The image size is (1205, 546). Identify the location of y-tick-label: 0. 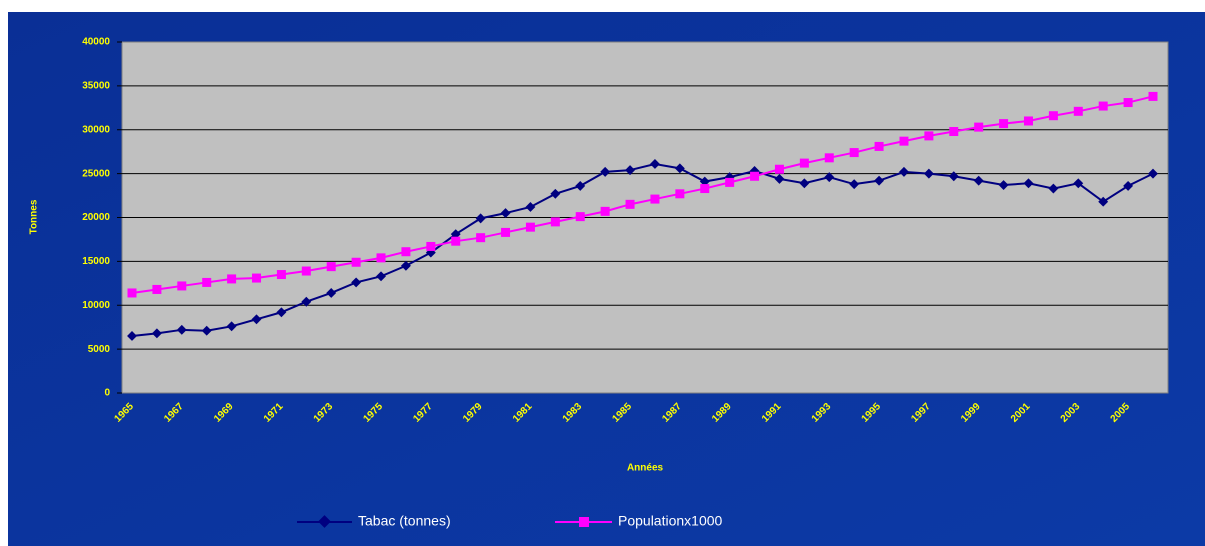
(107, 393).